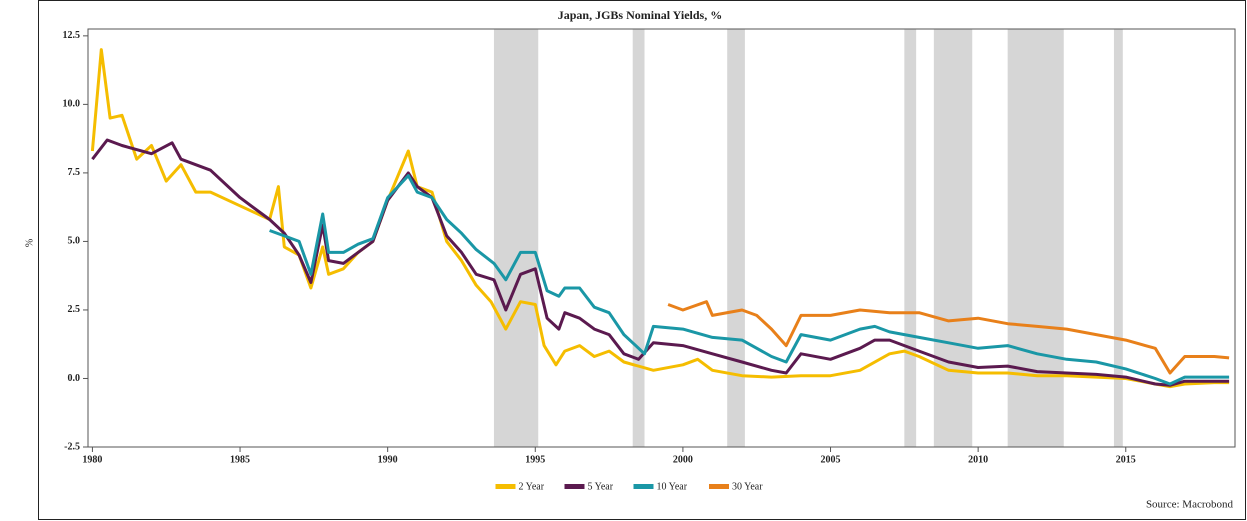  Describe the element at coordinates (640, 15) in the screenshot. I see `chart-title: Japan, JGBs Nominal Yields, %` at that location.